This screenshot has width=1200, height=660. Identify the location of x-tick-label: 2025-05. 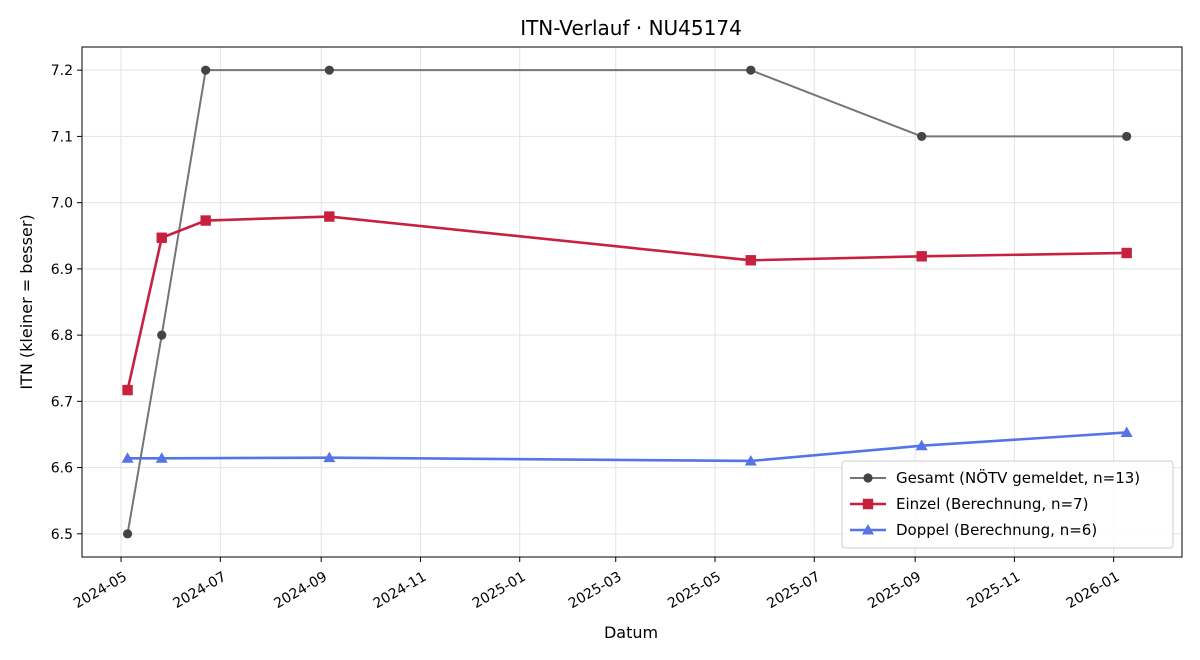
(694, 590).